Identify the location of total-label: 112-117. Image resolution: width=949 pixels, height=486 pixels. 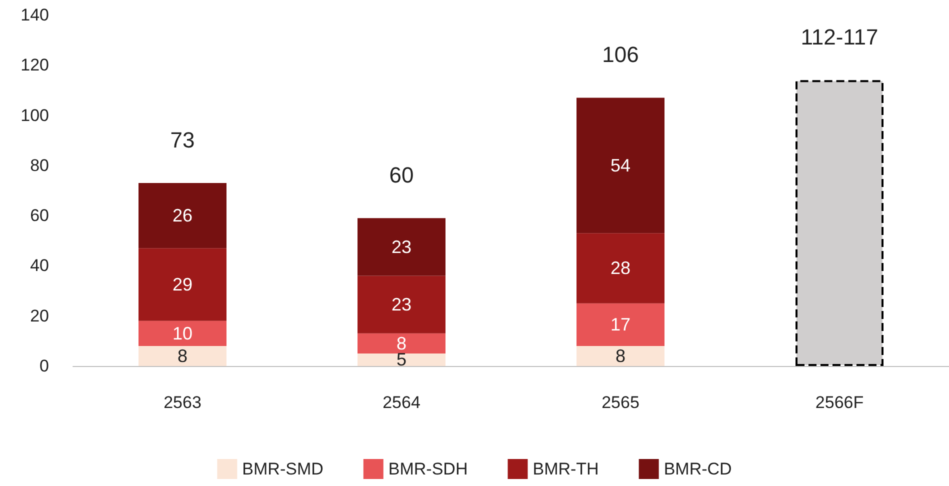
(839, 37).